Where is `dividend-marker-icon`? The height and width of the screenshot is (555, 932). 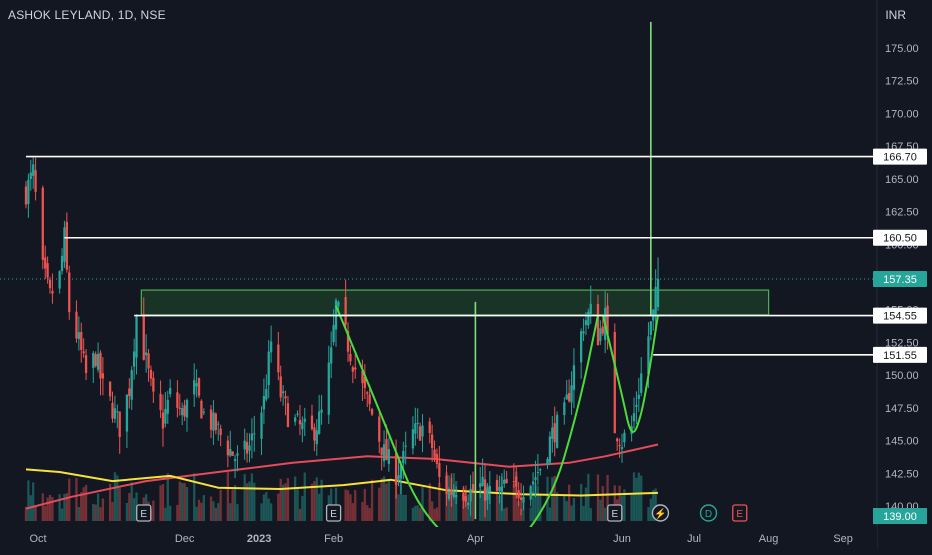
dividend-marker-icon is located at coordinates (708, 513).